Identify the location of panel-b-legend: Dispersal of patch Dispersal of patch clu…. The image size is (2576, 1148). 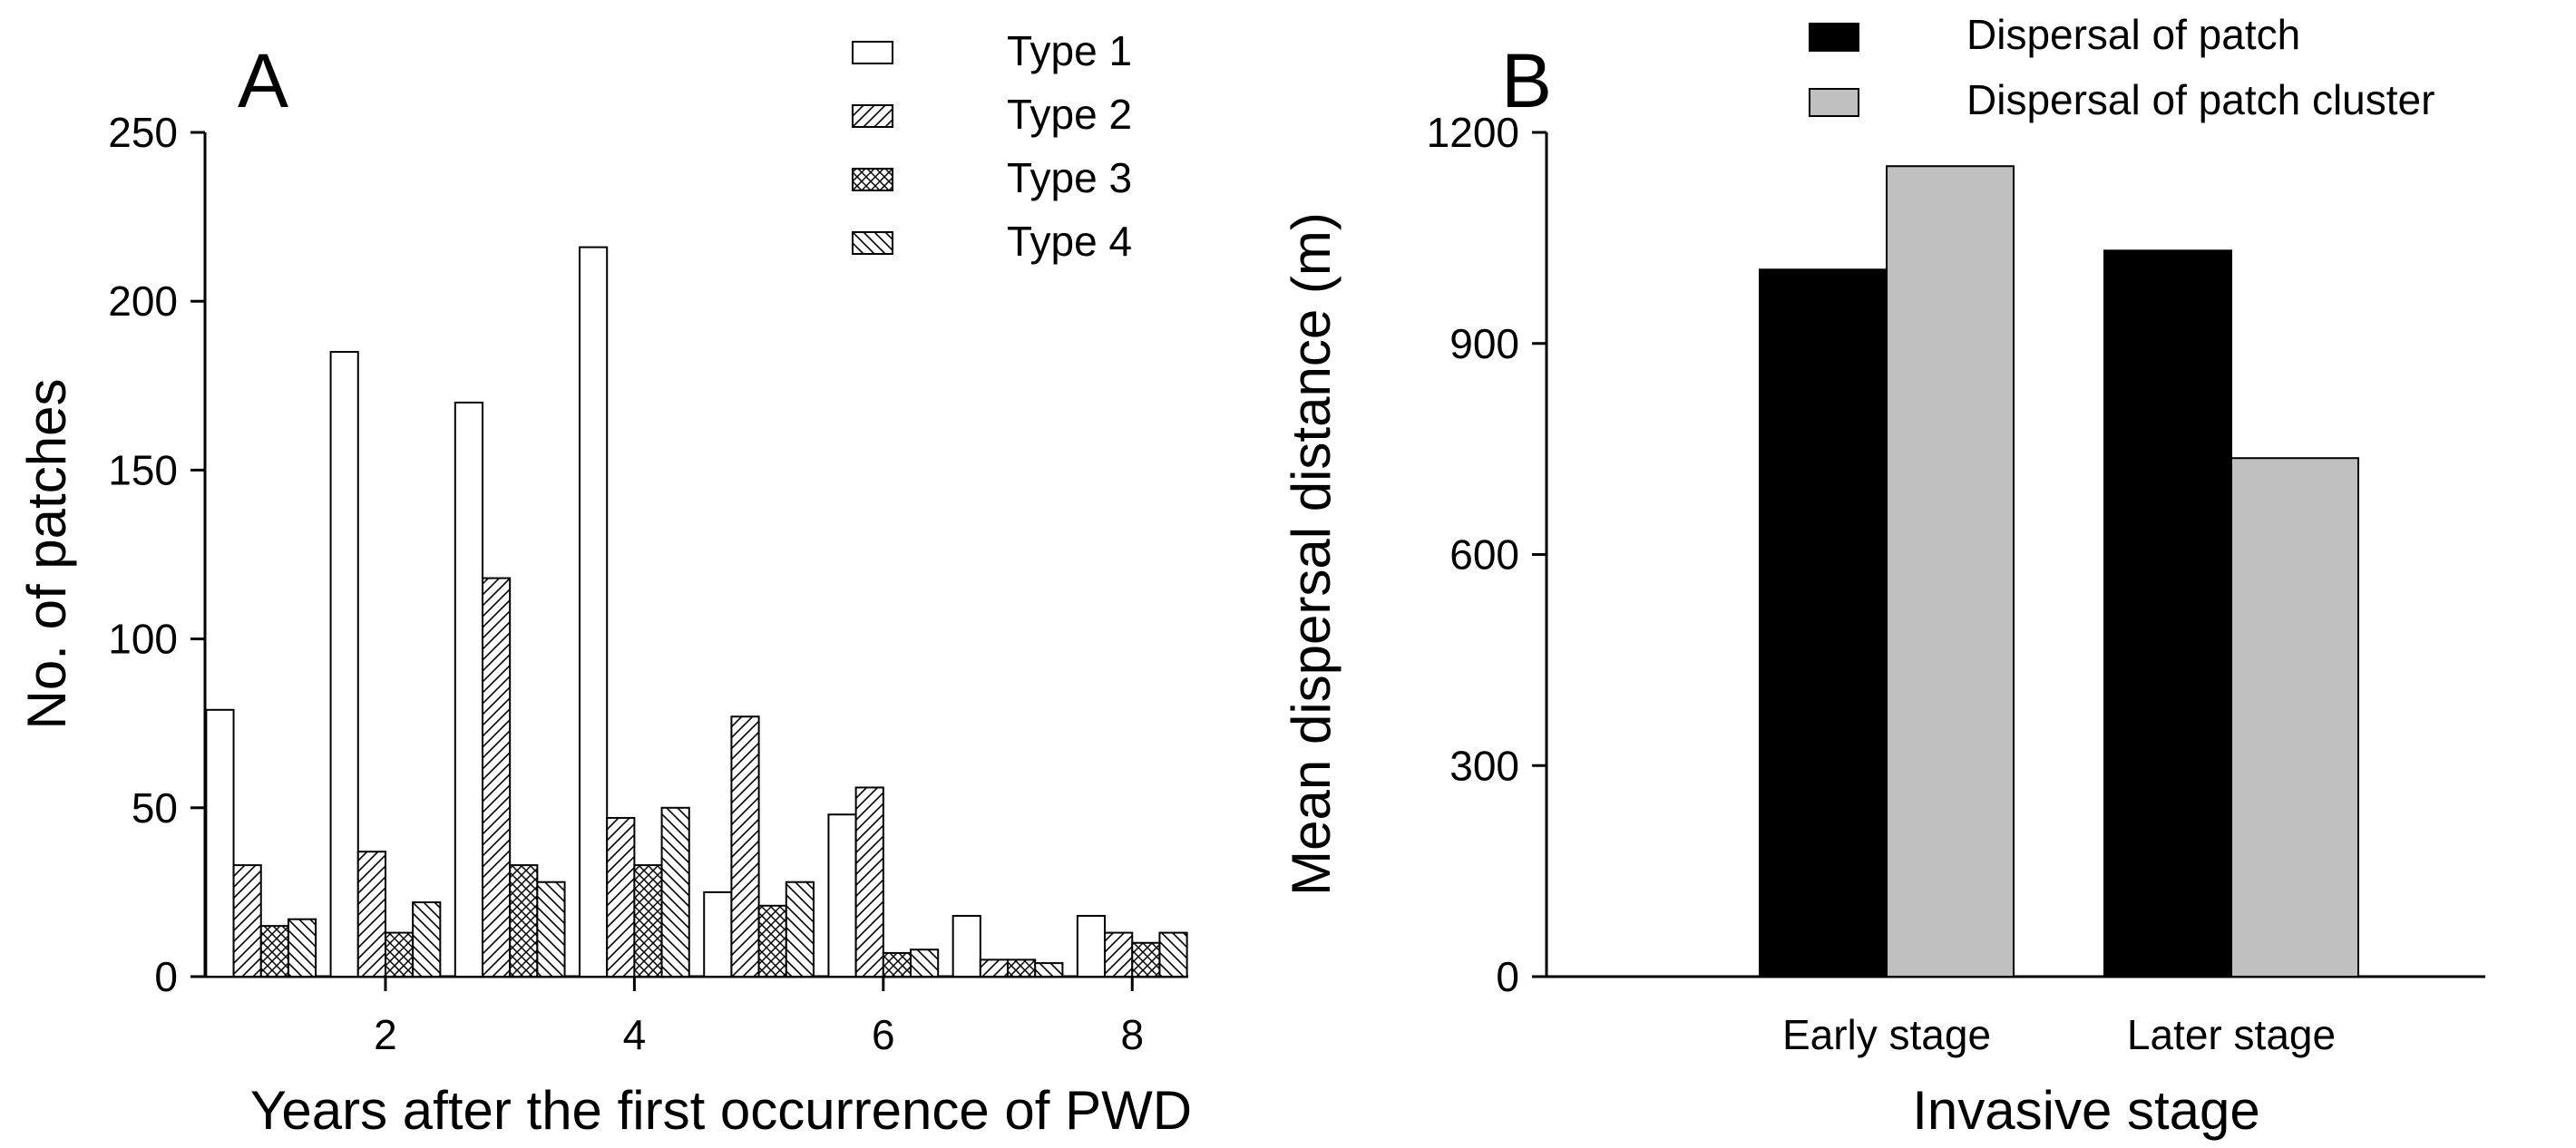
(2122, 67).